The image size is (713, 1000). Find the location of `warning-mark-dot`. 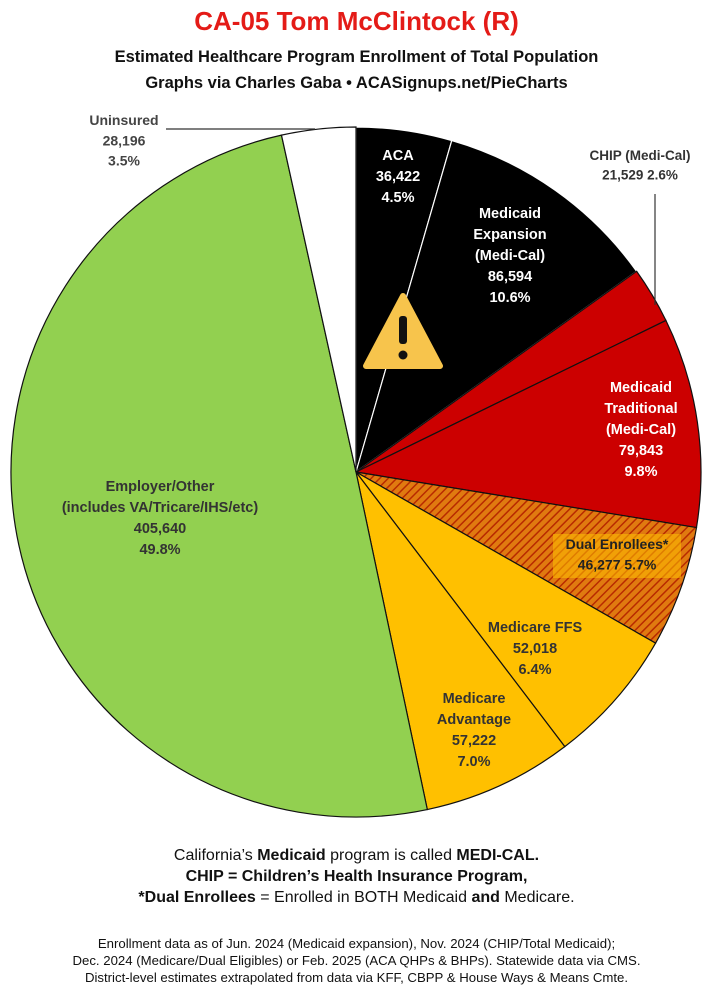

warning-mark-dot is located at coordinates (403, 355).